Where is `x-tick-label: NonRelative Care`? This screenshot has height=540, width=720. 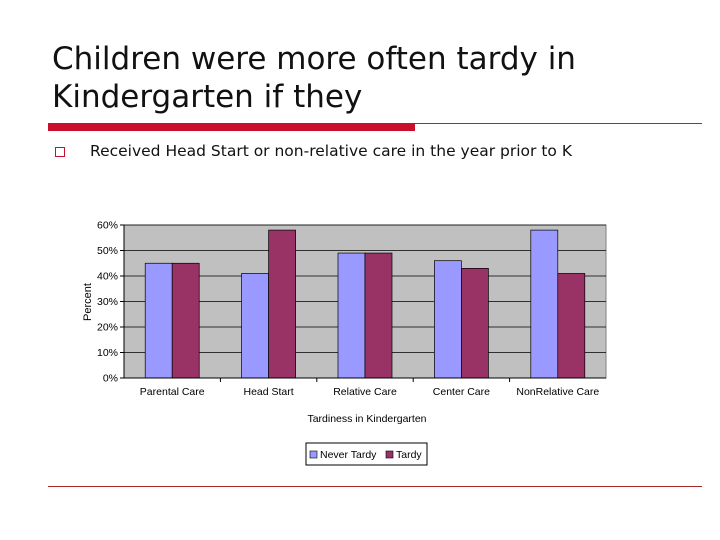 x-tick-label: NonRelative Care is located at coordinates (557, 392).